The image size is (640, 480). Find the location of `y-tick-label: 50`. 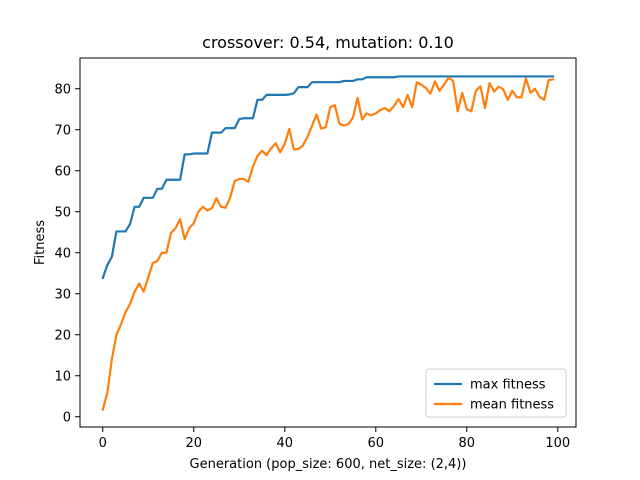

y-tick-label: 50 is located at coordinates (62, 212).